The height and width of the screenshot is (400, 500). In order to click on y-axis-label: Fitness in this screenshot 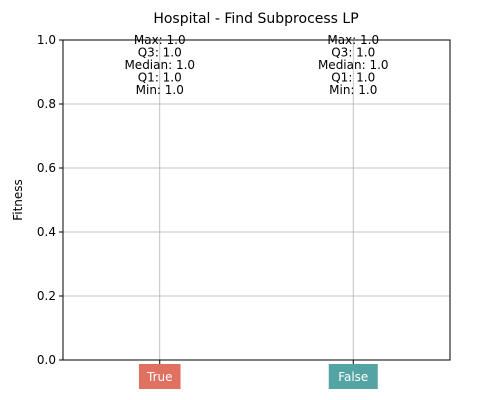, I will do `click(18, 200)`.